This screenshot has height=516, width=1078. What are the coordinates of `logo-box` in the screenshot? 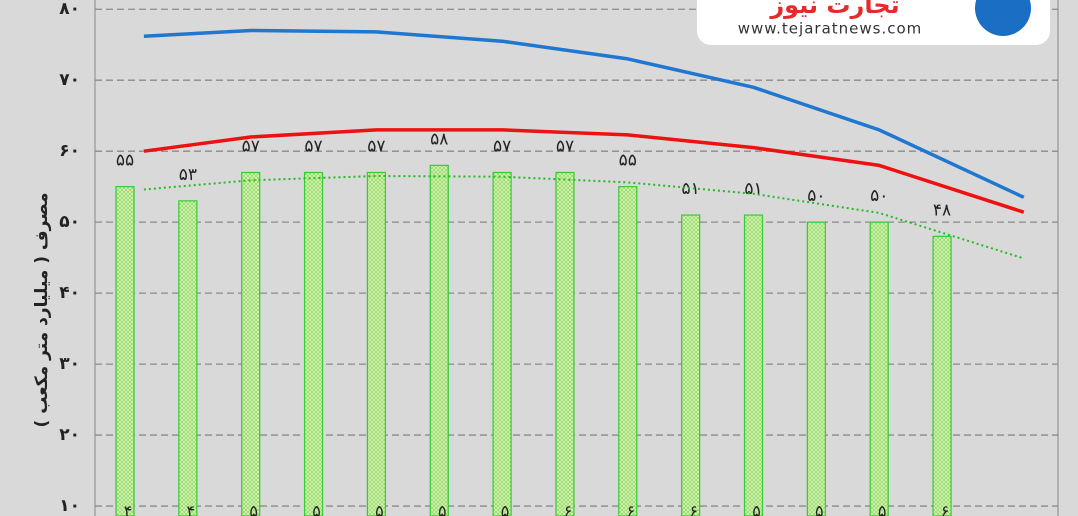 It's located at (873, 22).